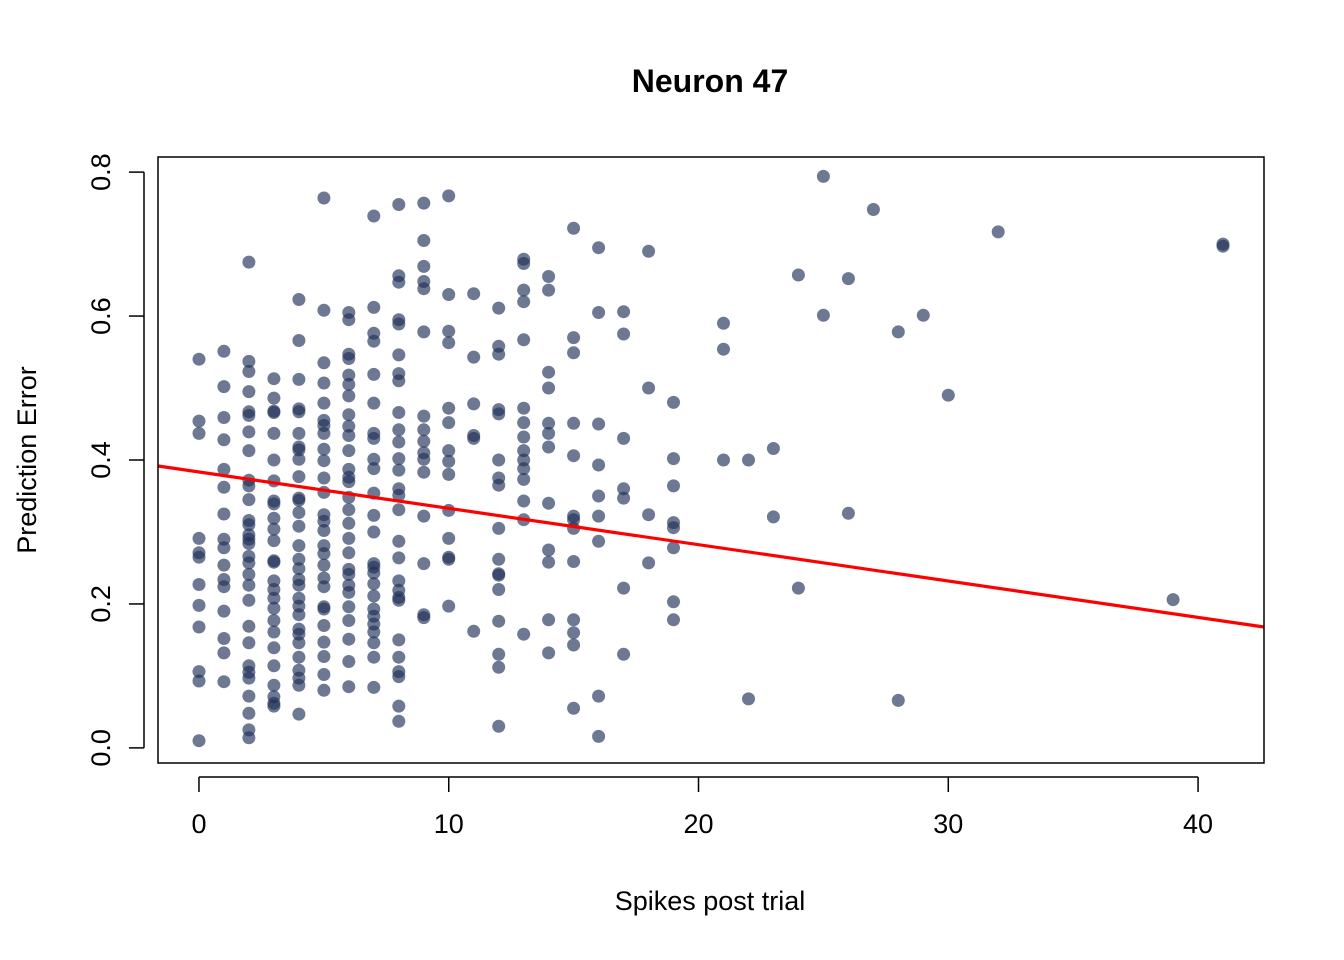  What do you see at coordinates (101, 172) in the screenshot?
I see `y-tick-label: 0.8` at bounding box center [101, 172].